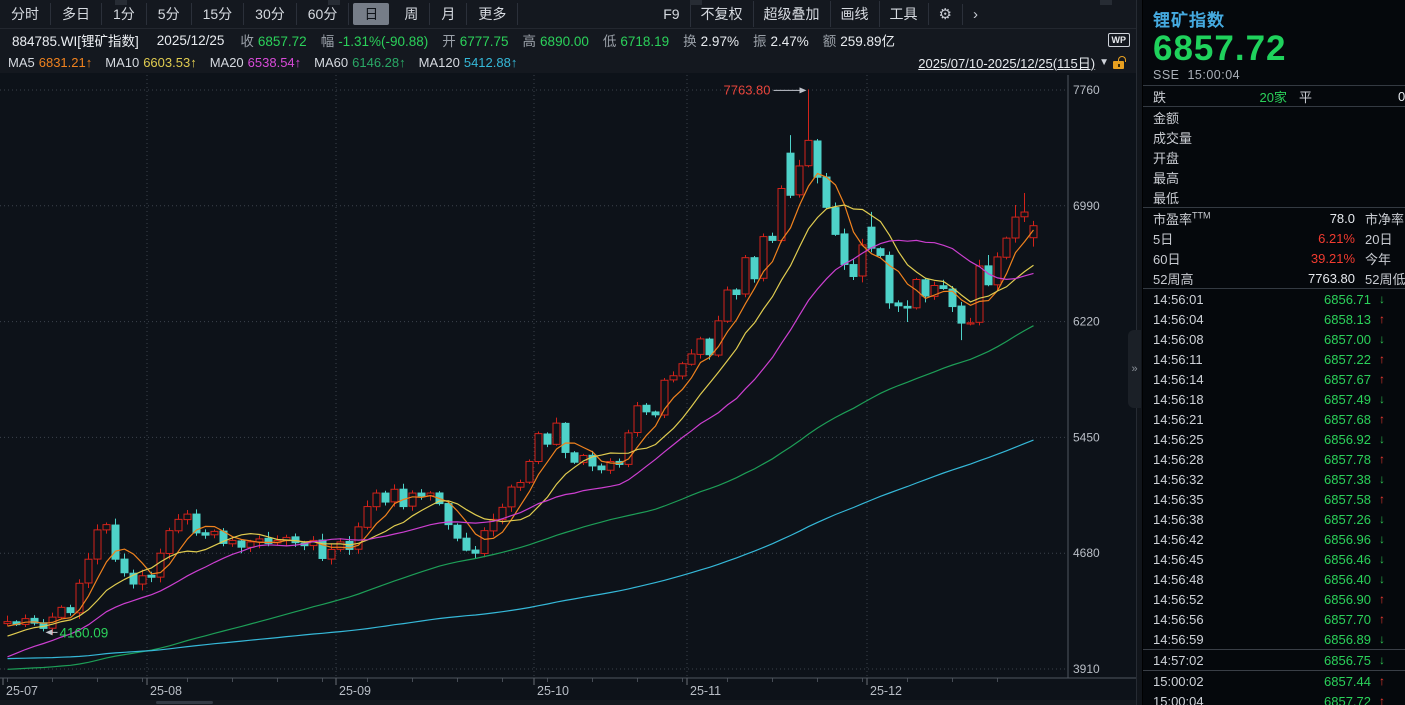 Image resolution: width=1405 pixels, height=705 pixels. I want to click on tick-price: 6857.26, so click(1347, 519).